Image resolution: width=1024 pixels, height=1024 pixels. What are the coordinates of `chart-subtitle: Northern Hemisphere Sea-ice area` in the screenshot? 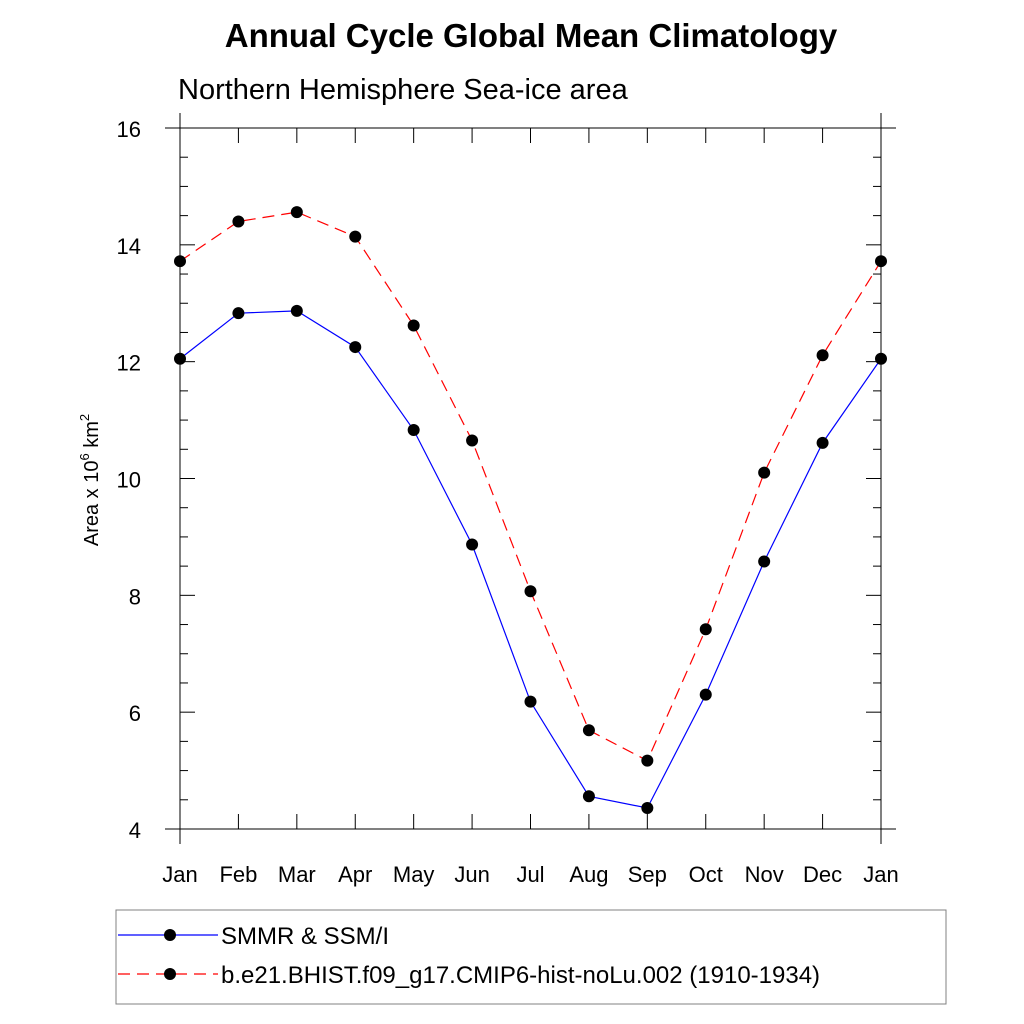 It's located at (403, 90).